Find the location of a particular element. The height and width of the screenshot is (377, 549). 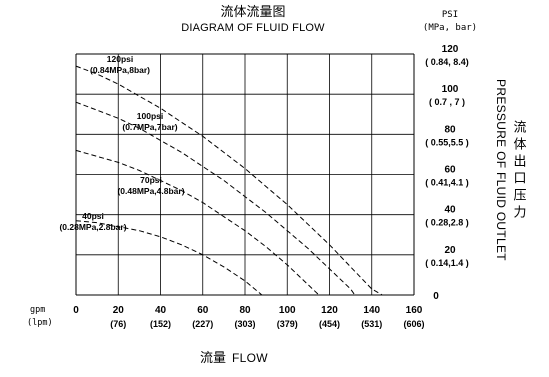

y-tick-label: 20 is located at coordinates (450, 250).